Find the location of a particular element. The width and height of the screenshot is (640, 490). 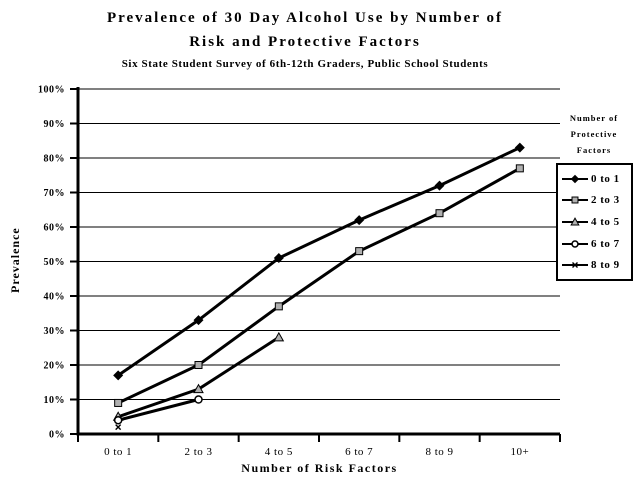

legend-marker-diamond-filled is located at coordinates (575, 179).